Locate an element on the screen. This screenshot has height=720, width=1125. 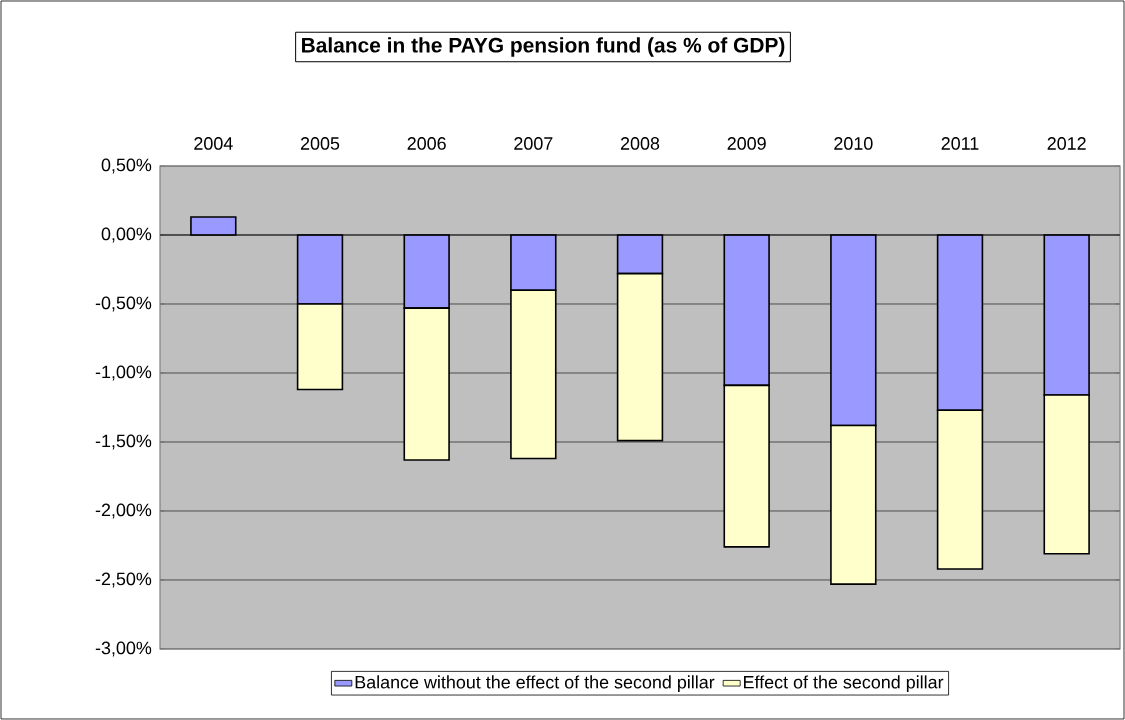
y-tick-label: -2,00% is located at coordinates (123, 511).